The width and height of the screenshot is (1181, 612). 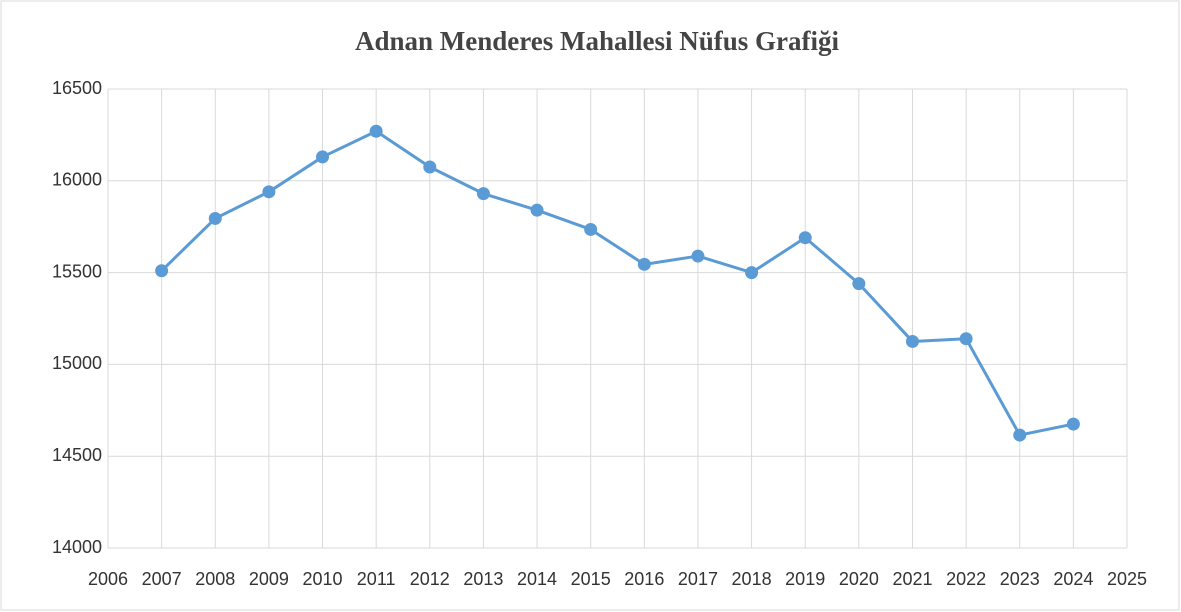 What do you see at coordinates (591, 579) in the screenshot?
I see `x-tick-label: 2015` at bounding box center [591, 579].